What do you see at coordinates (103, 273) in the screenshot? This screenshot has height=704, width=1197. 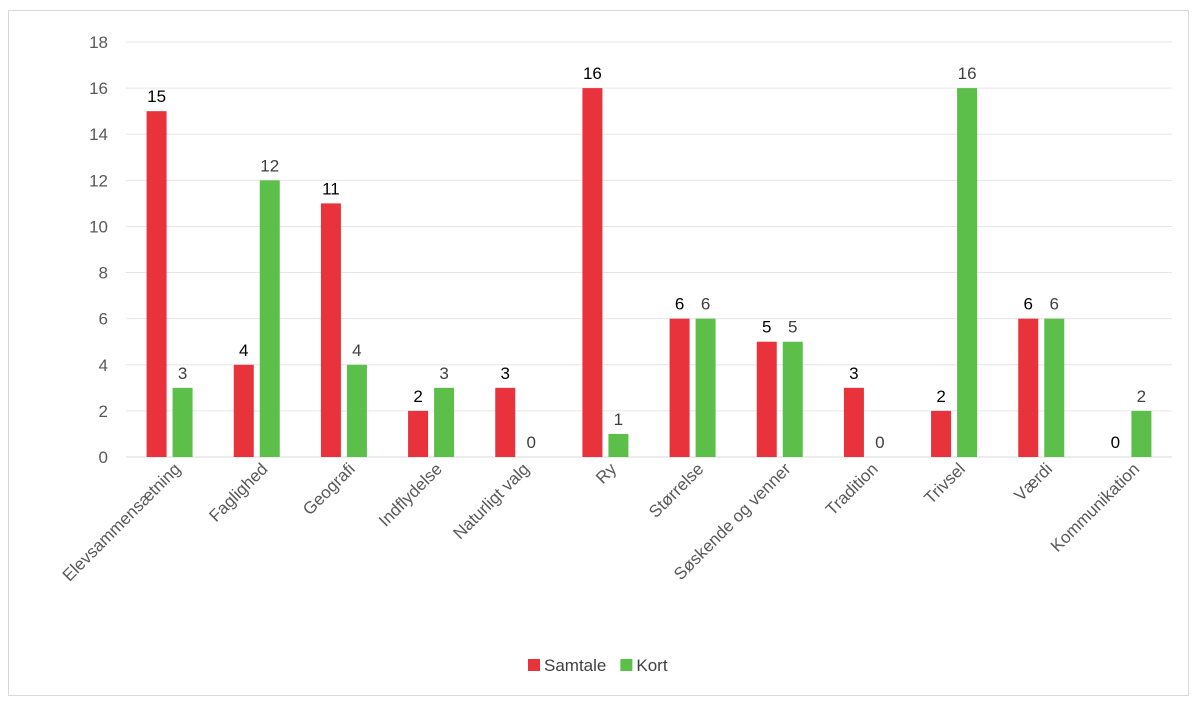 I see `y-tick-label: 8` at bounding box center [103, 273].